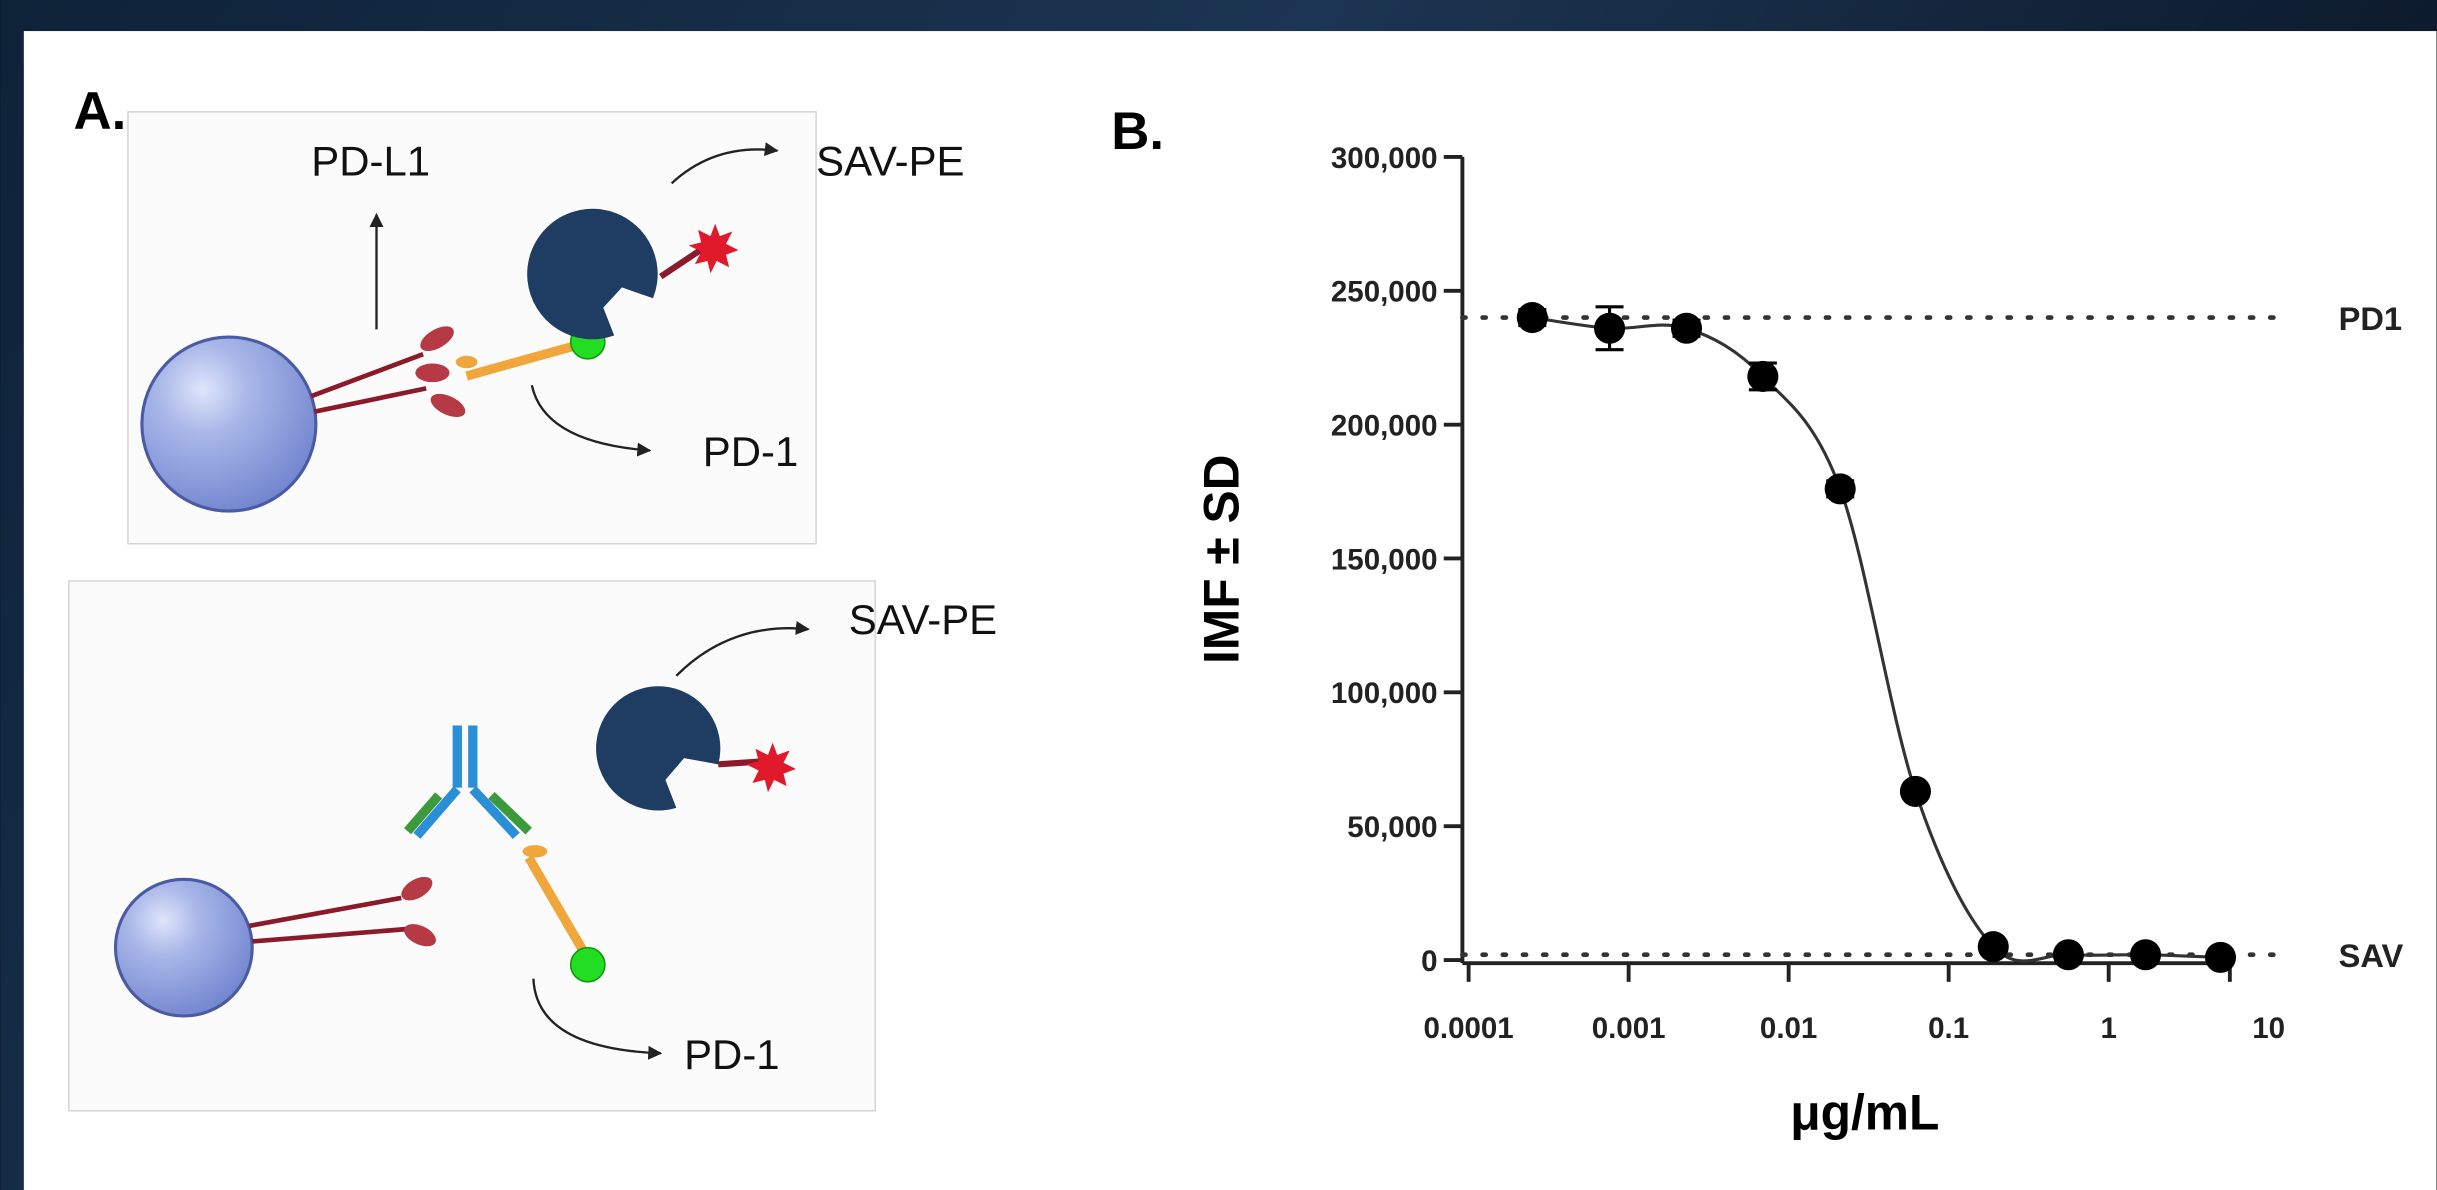 This screenshot has width=2437, height=1190. What do you see at coordinates (1222, 560) in the screenshot?
I see `y-axis-label: IMF ± SD` at bounding box center [1222, 560].